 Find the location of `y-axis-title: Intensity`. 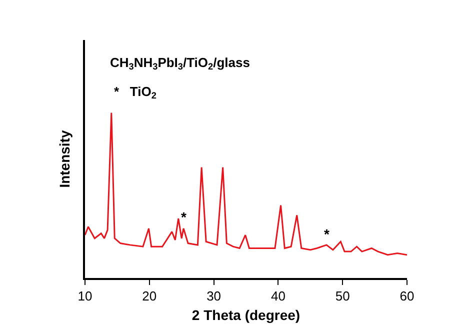

y-axis-title: Intensity is located at coordinates (64, 159).